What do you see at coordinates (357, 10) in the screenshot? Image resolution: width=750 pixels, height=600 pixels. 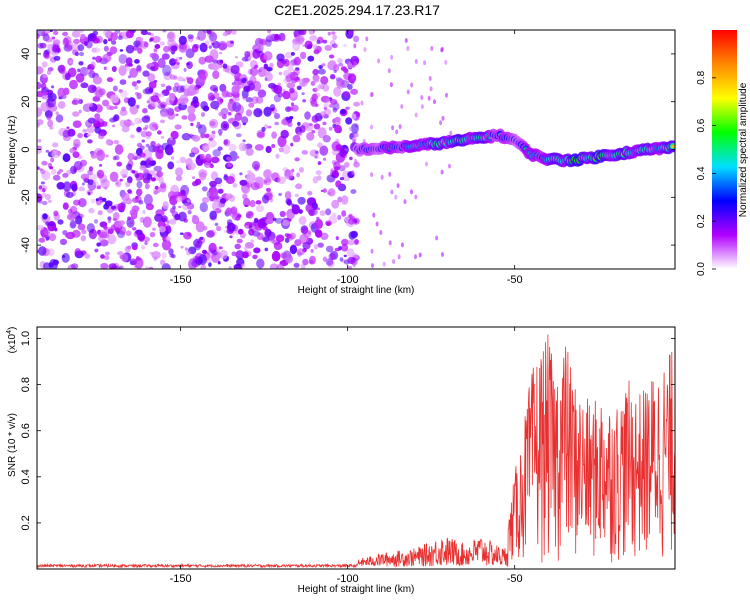 I see `chart-title: C2E1.2025.294.17.23.R17` at bounding box center [357, 10].